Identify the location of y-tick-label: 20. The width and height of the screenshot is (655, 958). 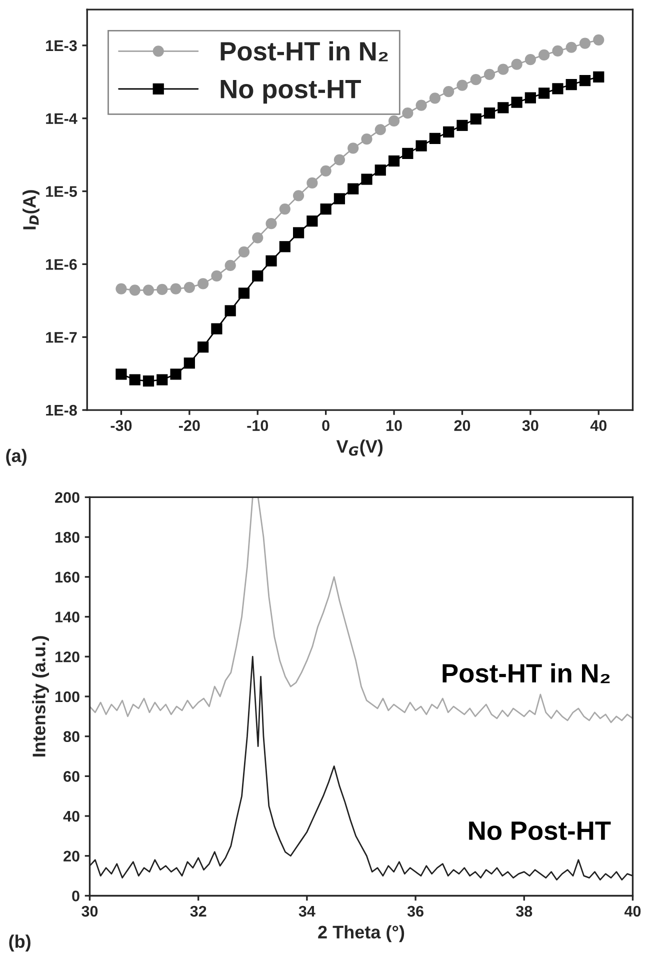
(72, 856).